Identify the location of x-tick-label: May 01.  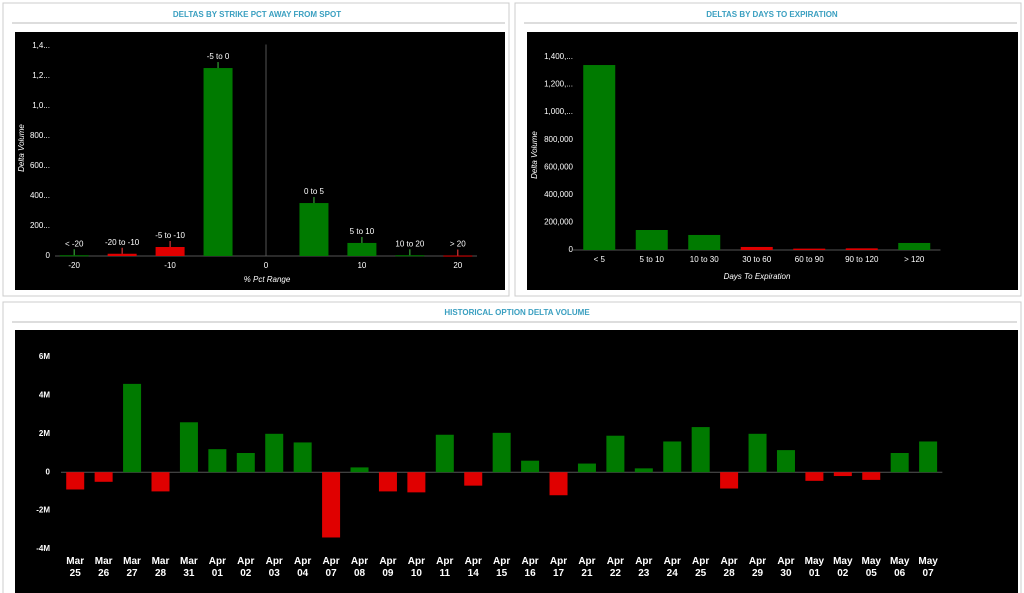
(814, 567).